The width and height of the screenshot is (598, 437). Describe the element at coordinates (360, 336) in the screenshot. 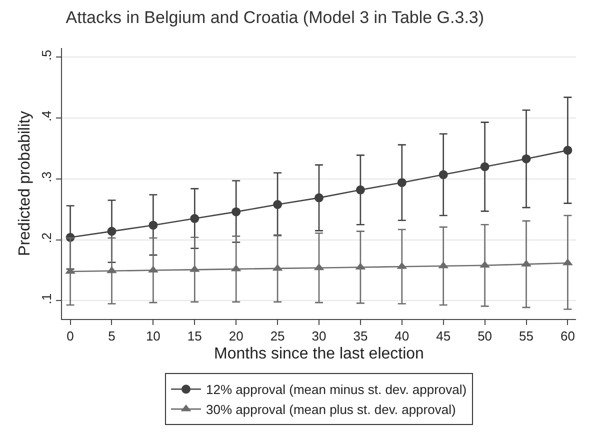

I see `x-tick-label: 35` at that location.